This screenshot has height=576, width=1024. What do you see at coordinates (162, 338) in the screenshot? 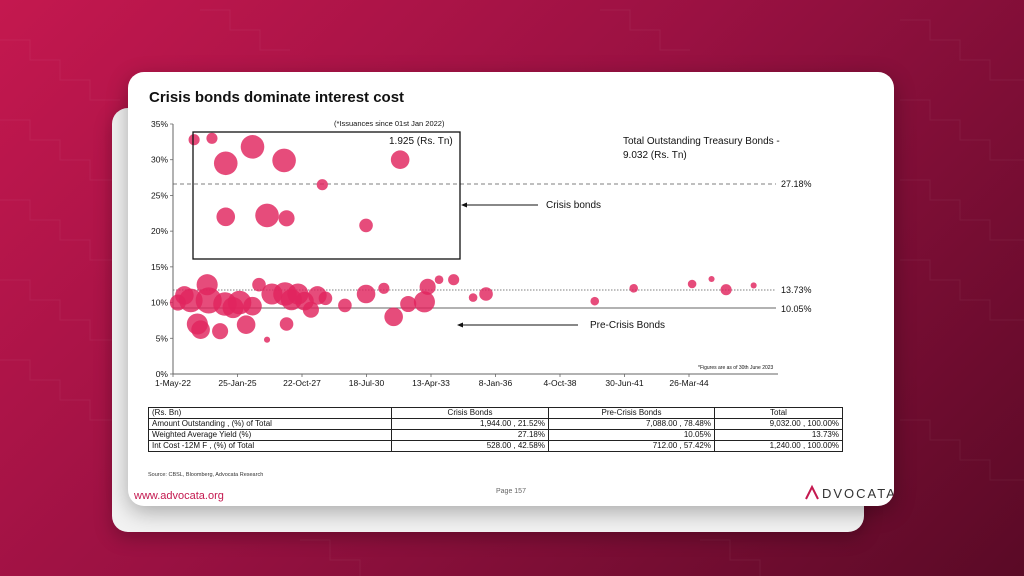
I see `y-tick-label: 5%` at bounding box center [162, 338].